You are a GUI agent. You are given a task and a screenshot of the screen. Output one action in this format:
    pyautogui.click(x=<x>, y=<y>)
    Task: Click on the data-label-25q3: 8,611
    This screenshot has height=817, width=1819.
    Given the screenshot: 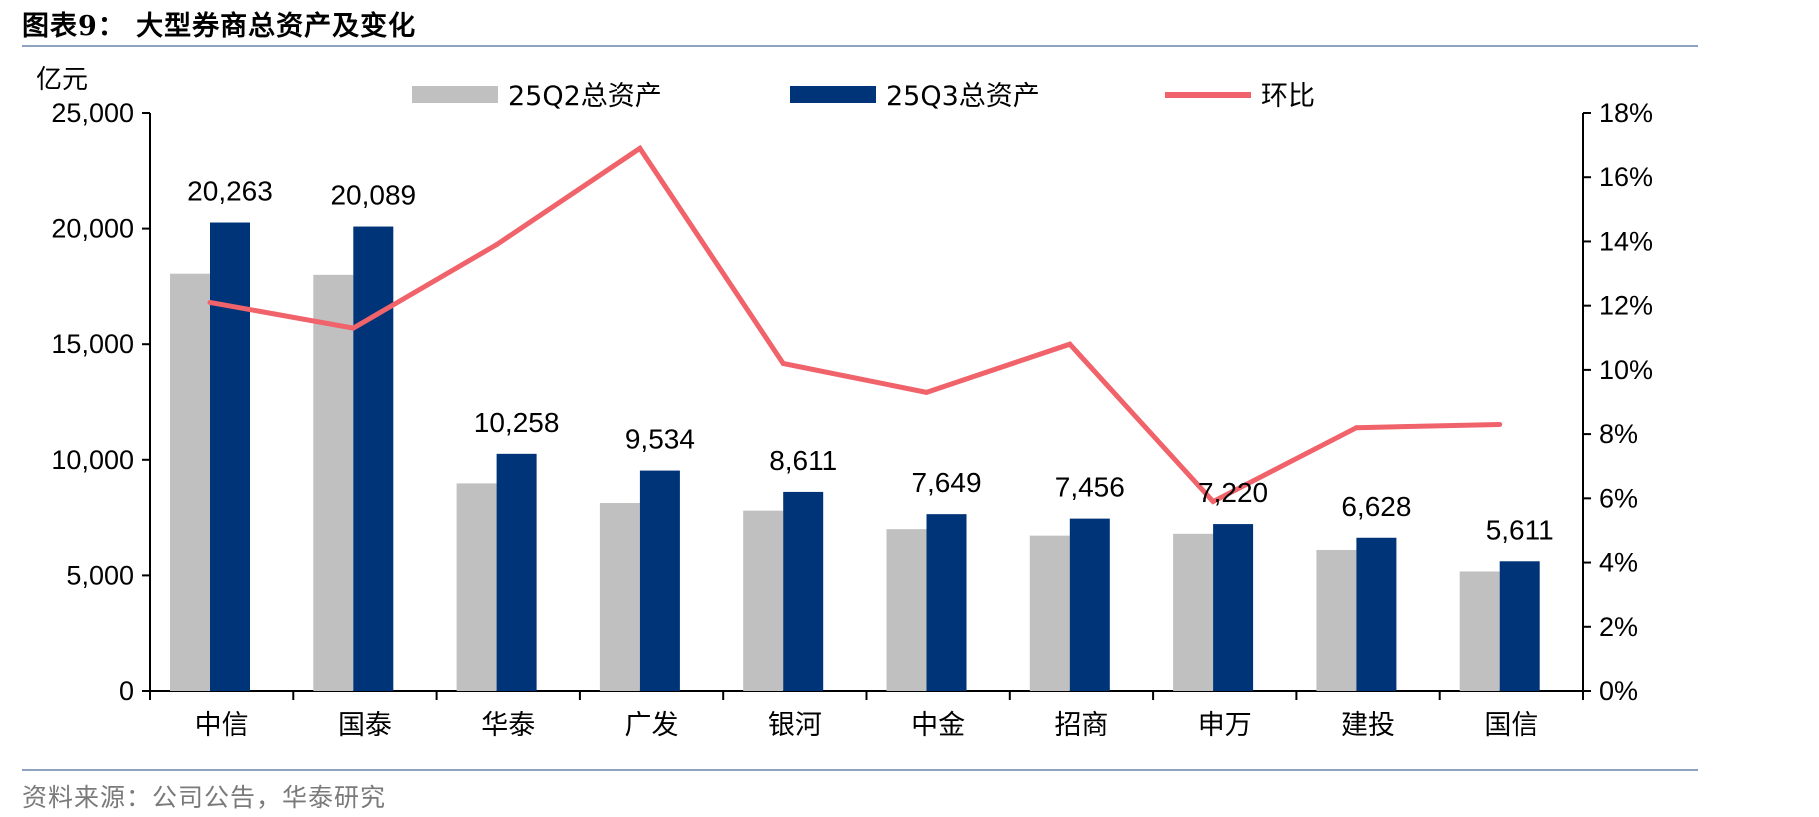 What is the action you would take?
    pyautogui.click(x=803, y=460)
    